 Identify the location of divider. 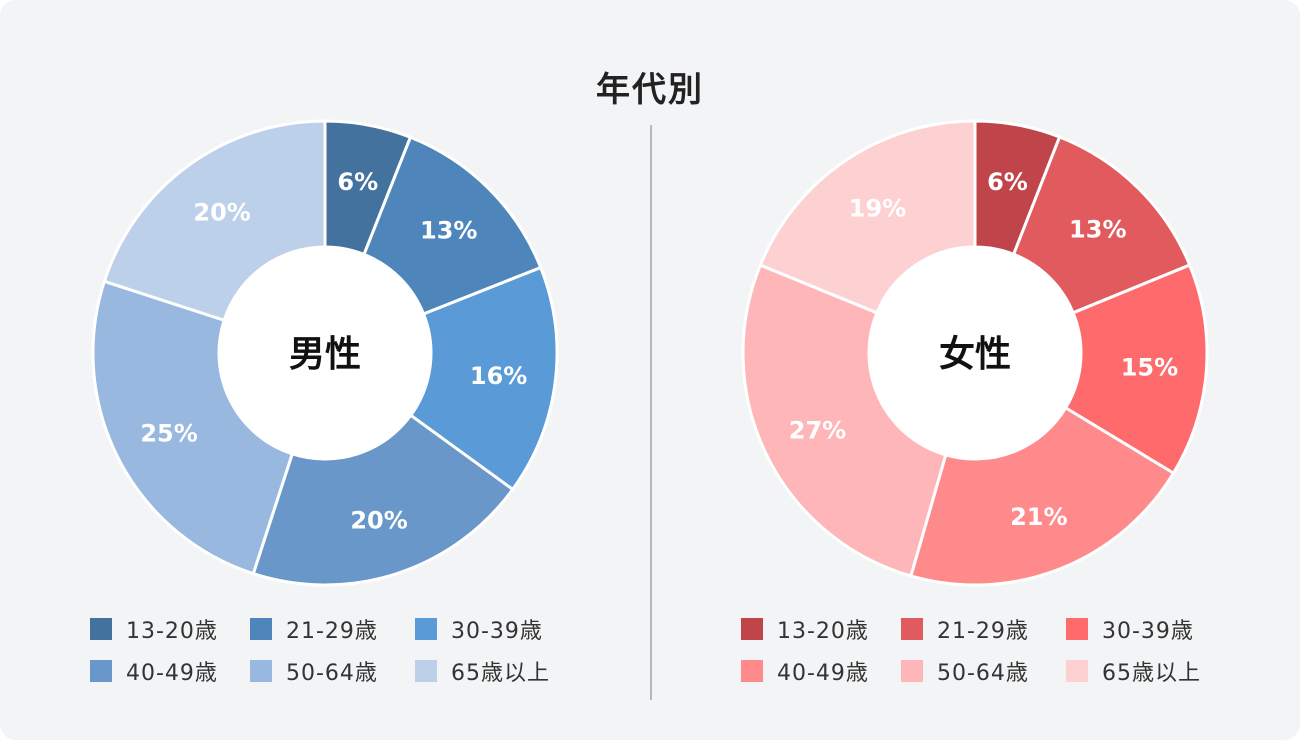
(651, 412).